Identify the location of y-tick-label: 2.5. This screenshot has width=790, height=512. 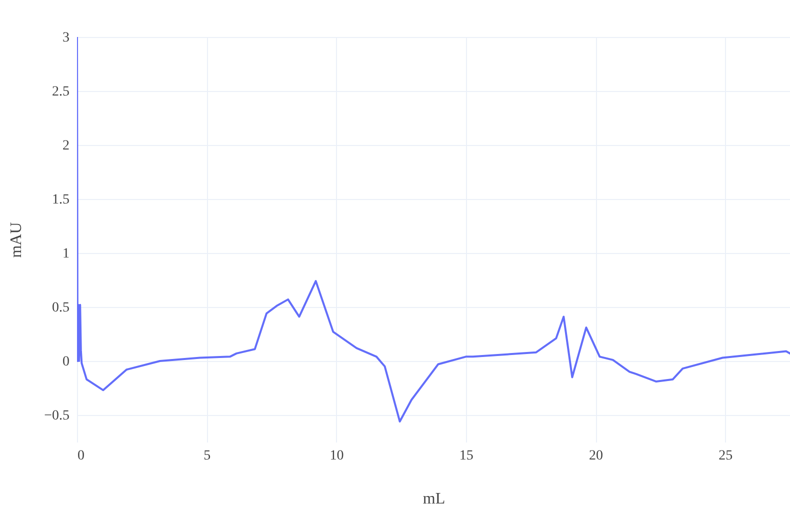
(61, 92).